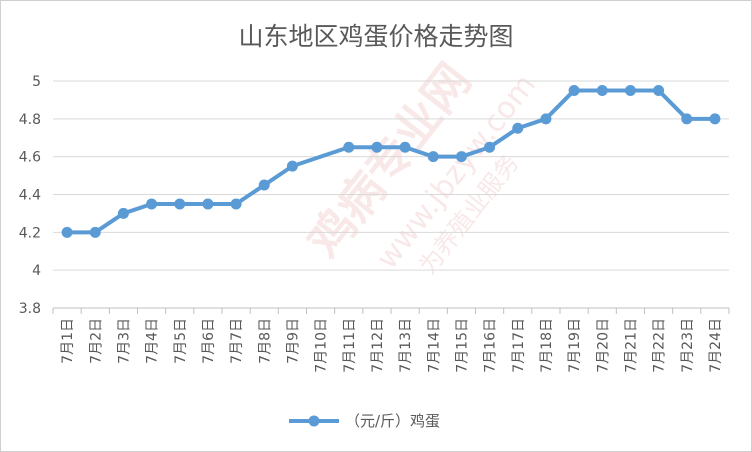 Image resolution: width=752 pixels, height=452 pixels. Describe the element at coordinates (350, 345) in the screenshot. I see `x-tick-label: 7月11日` at that location.